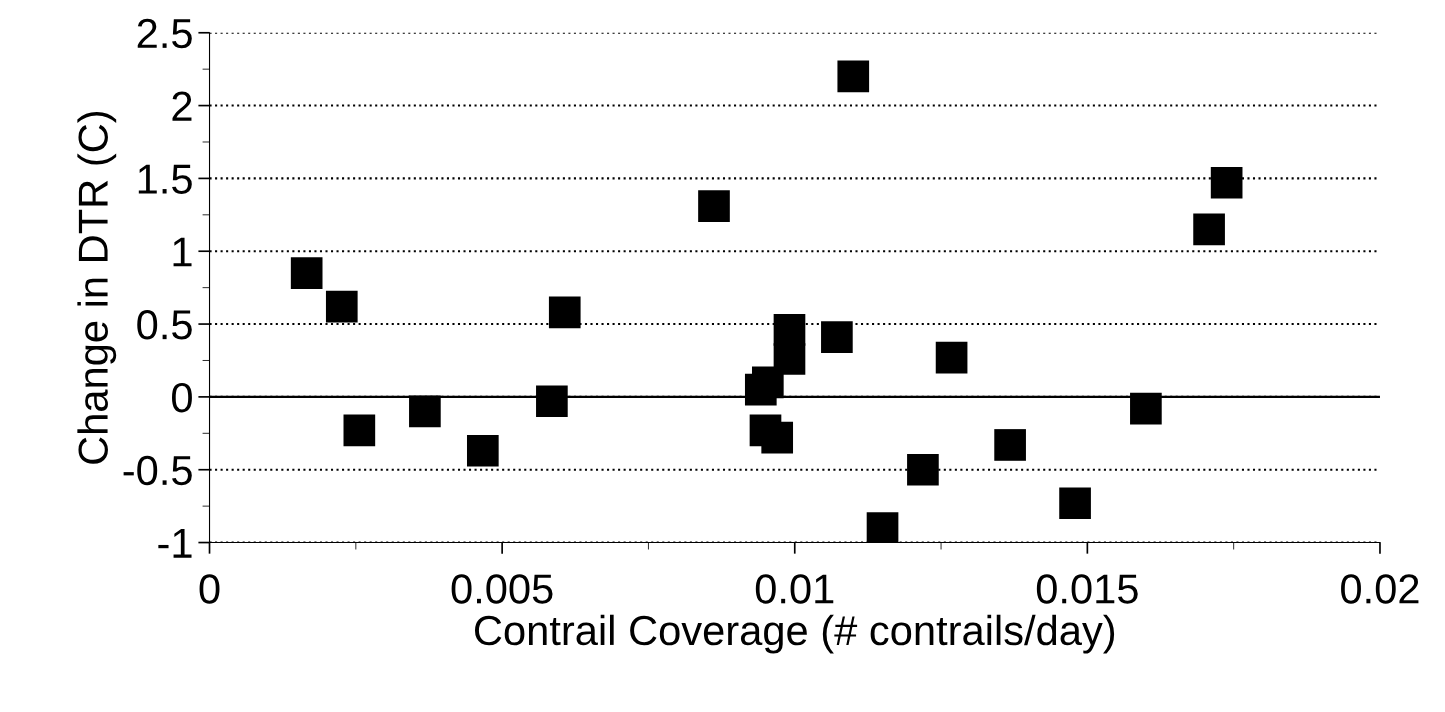  Describe the element at coordinates (175, 543) in the screenshot. I see `y-tick-label: -1` at that location.